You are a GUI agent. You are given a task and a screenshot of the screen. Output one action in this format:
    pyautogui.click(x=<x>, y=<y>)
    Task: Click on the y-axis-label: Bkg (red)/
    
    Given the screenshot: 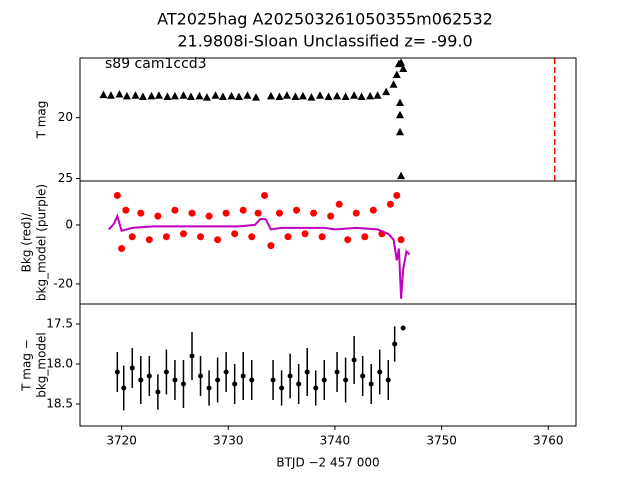 What is the action you would take?
    pyautogui.click(x=27, y=242)
    